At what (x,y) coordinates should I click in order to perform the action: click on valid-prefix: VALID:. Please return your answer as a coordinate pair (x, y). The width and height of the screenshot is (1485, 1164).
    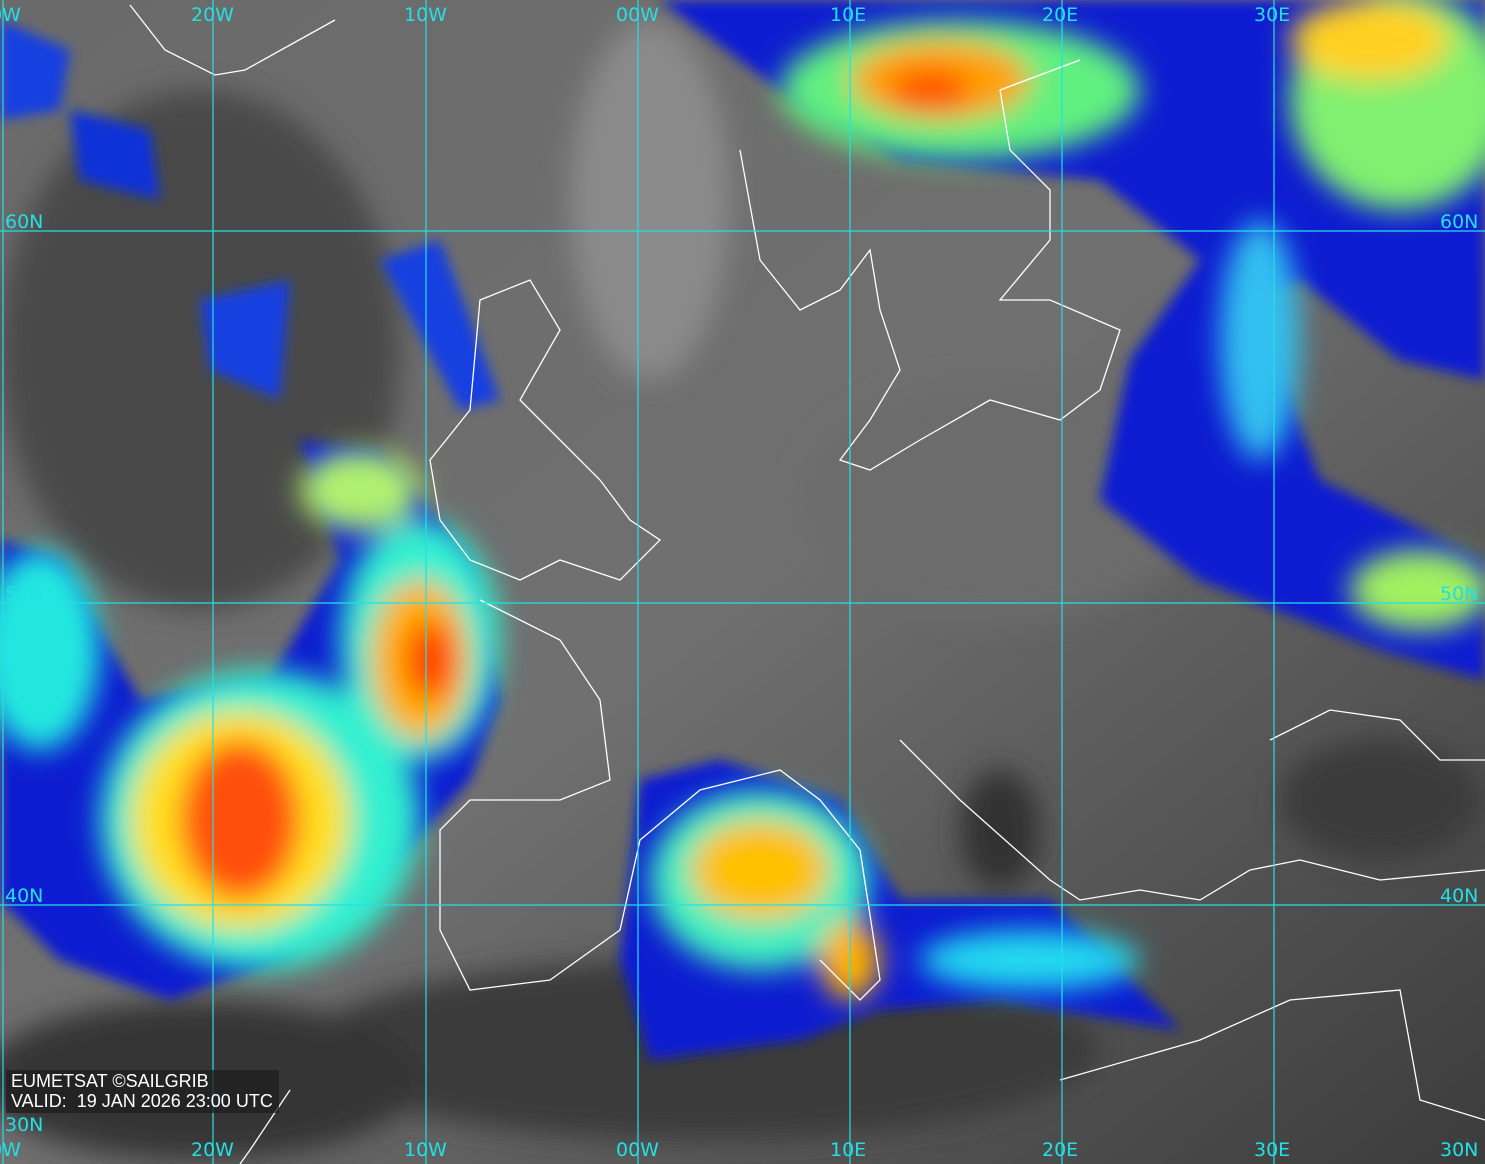
    Looking at the image, I should click on (39, 1101).